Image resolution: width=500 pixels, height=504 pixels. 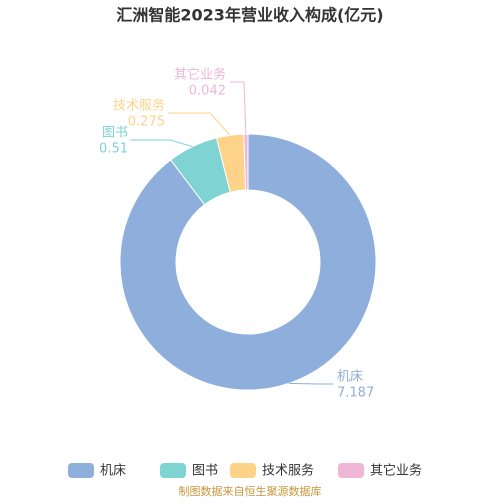 What do you see at coordinates (207, 91) in the screenshot?
I see `slice-value: 0.042` at bounding box center [207, 91].